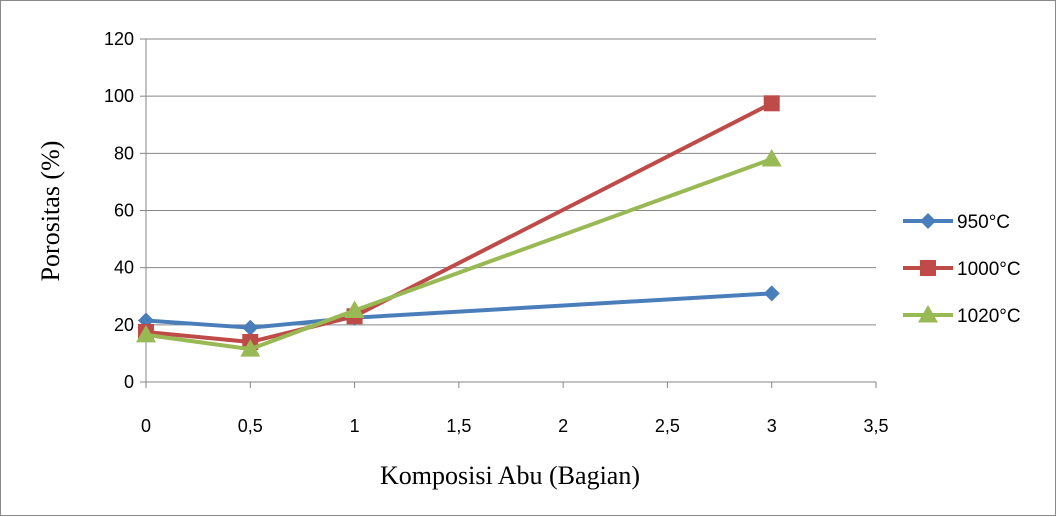 This screenshot has width=1056, height=517. Describe the element at coordinates (983, 222) in the screenshot. I see `legend-label: 950°C` at that location.